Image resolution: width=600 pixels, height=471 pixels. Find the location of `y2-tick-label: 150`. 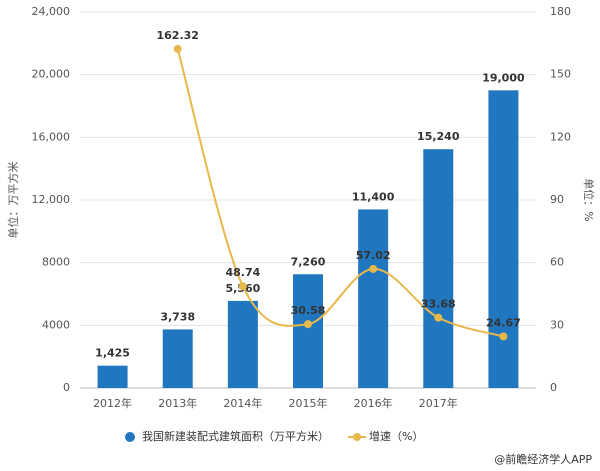

y2-tick-label: 150 is located at coordinates (560, 74).